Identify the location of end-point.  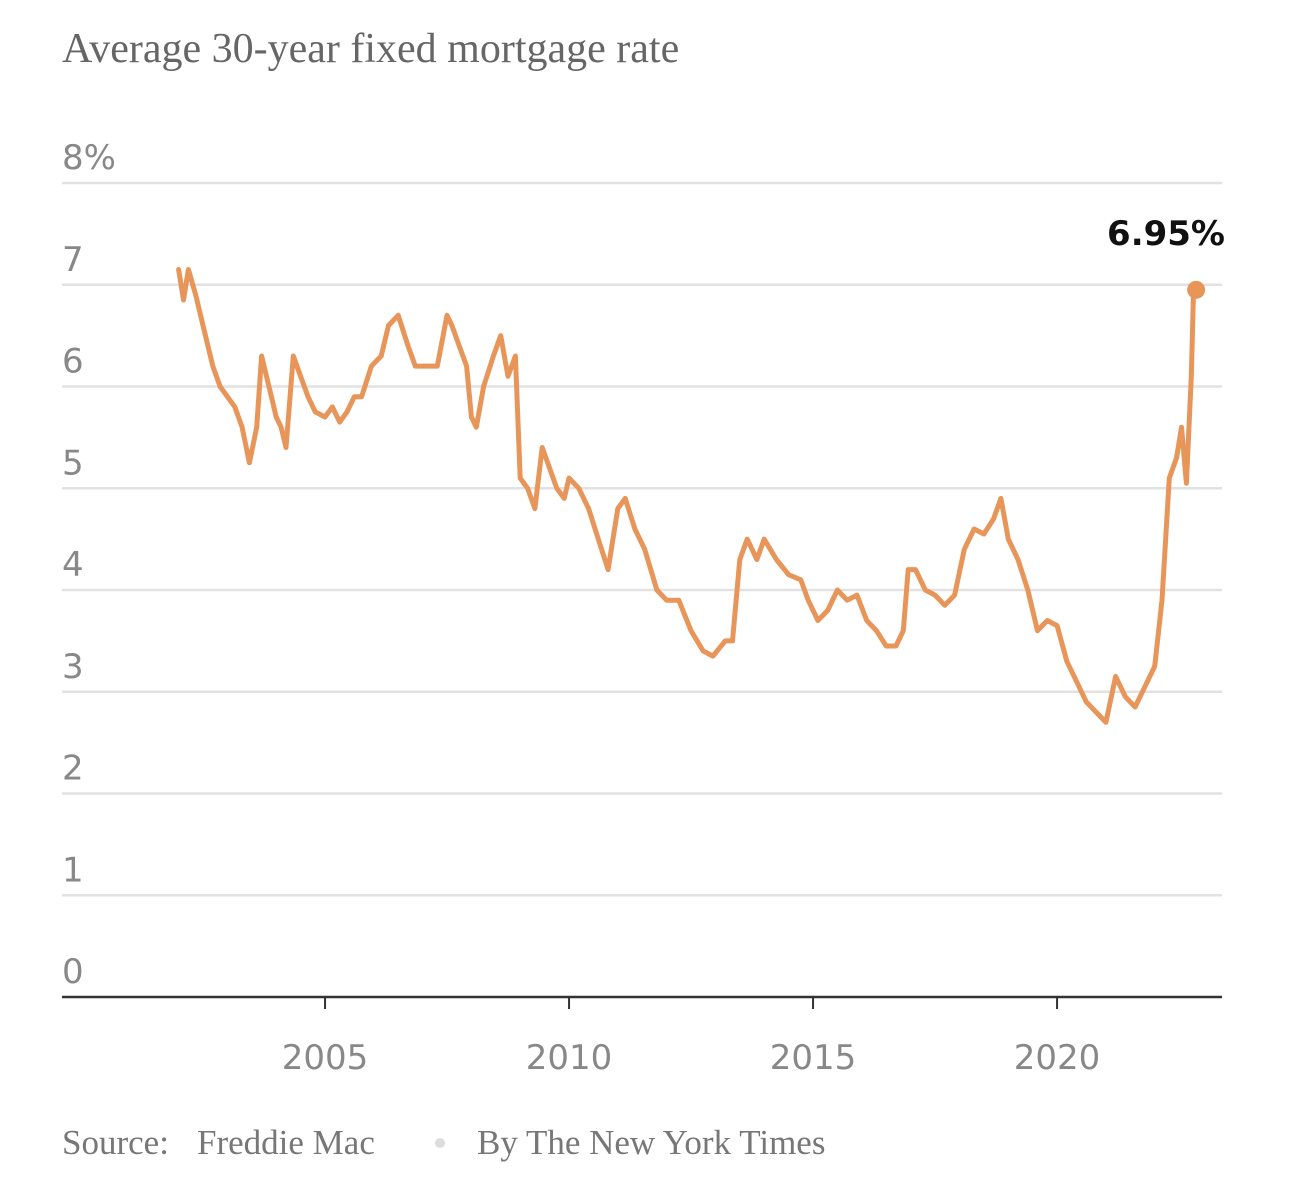
(1196, 289).